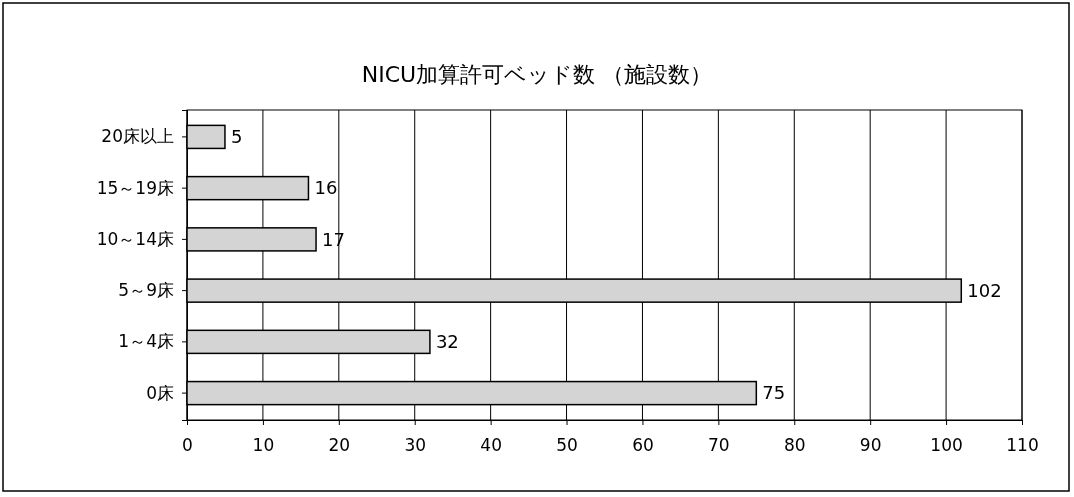 Image resolution: width=1074 pixels, height=497 pixels. Describe the element at coordinates (160, 392) in the screenshot. I see `y-tick-label: 0床` at that location.